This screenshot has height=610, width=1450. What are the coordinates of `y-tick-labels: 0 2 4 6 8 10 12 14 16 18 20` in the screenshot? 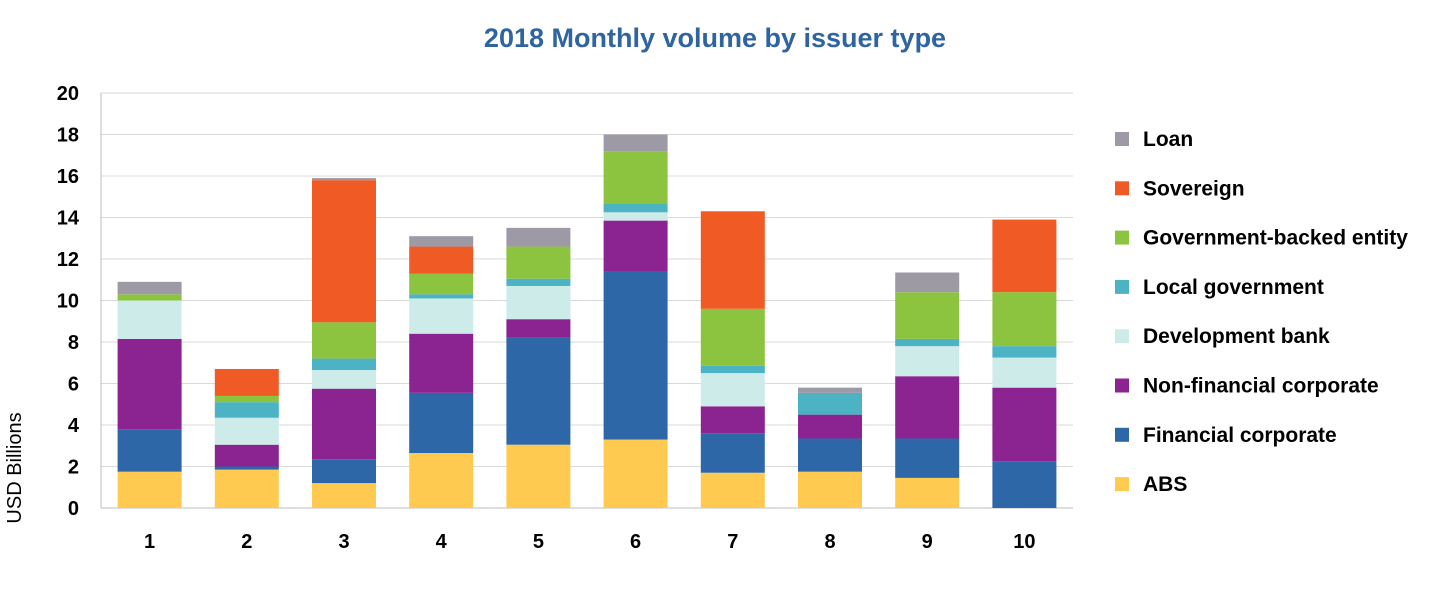 It's located at (68, 301).